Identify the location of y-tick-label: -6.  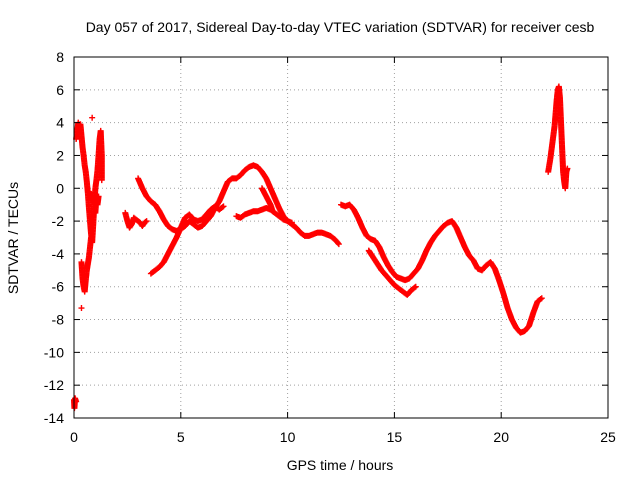
(58, 287).